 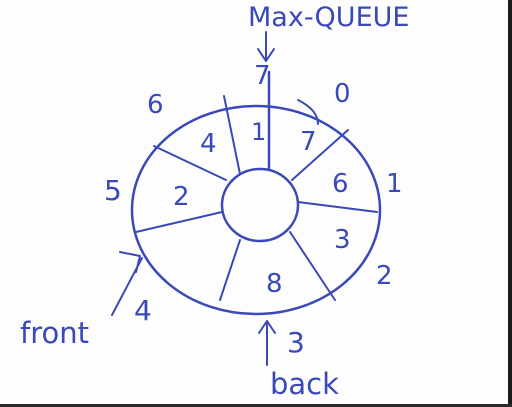 What do you see at coordinates (510, 203) in the screenshot?
I see `right-frame-edge` at bounding box center [510, 203].